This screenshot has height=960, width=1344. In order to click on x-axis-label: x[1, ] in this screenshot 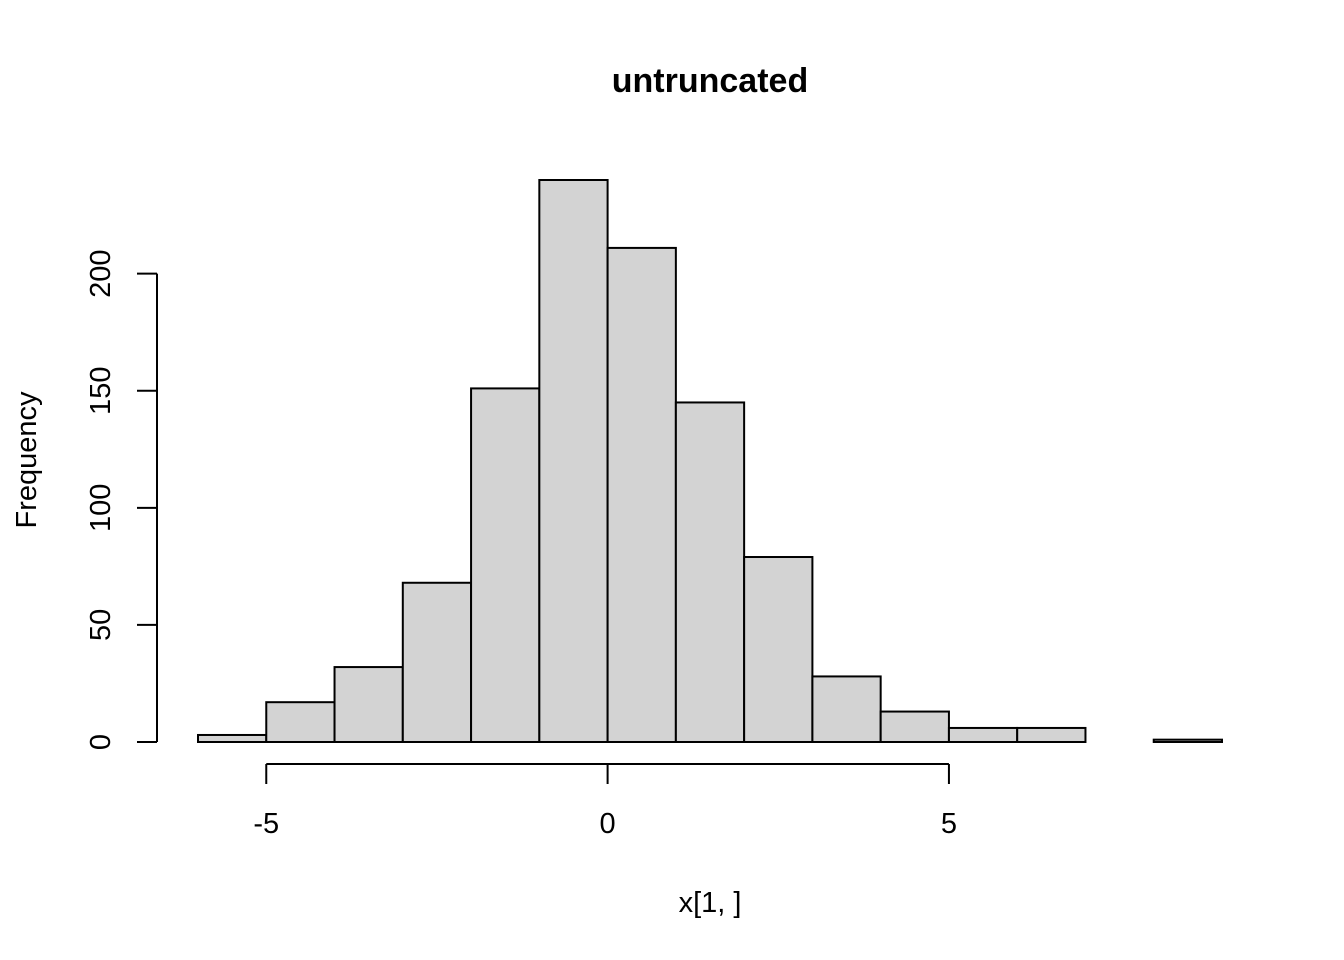, I will do `click(710, 903)`.